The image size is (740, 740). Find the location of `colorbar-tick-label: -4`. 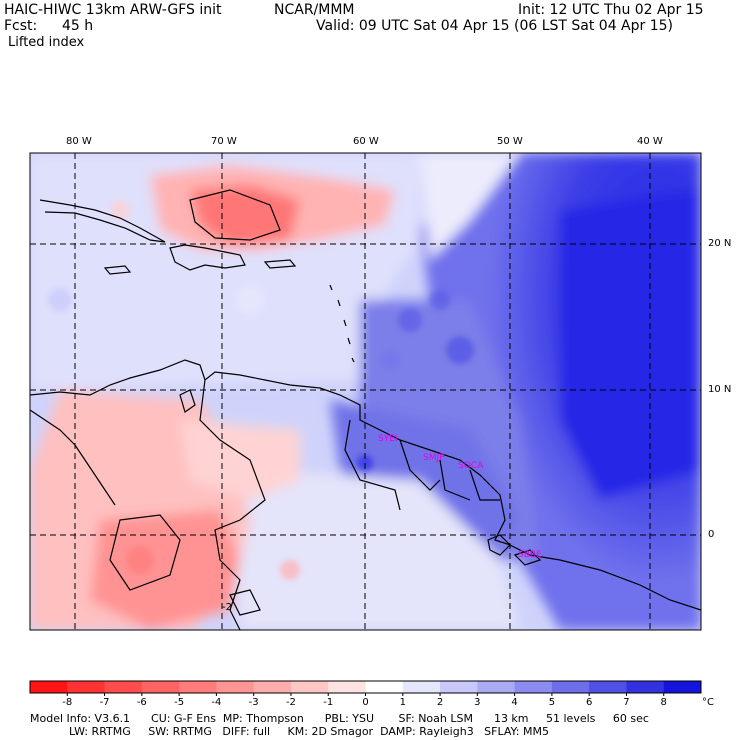

colorbar-tick-label: -4 is located at coordinates (216, 702).